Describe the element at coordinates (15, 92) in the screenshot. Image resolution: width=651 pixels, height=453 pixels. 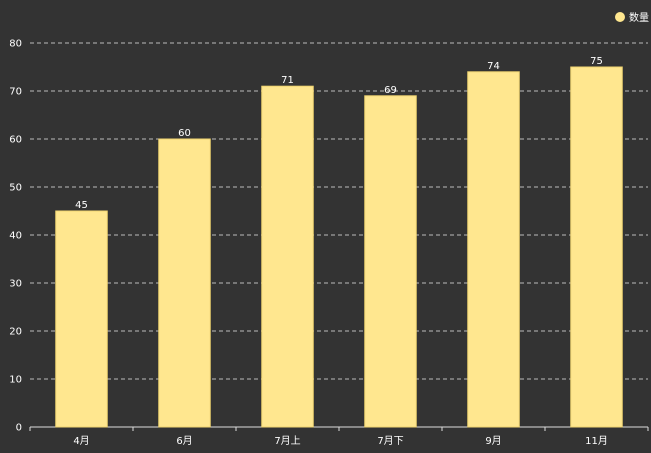
I see `y-tick-label: 70` at that location.